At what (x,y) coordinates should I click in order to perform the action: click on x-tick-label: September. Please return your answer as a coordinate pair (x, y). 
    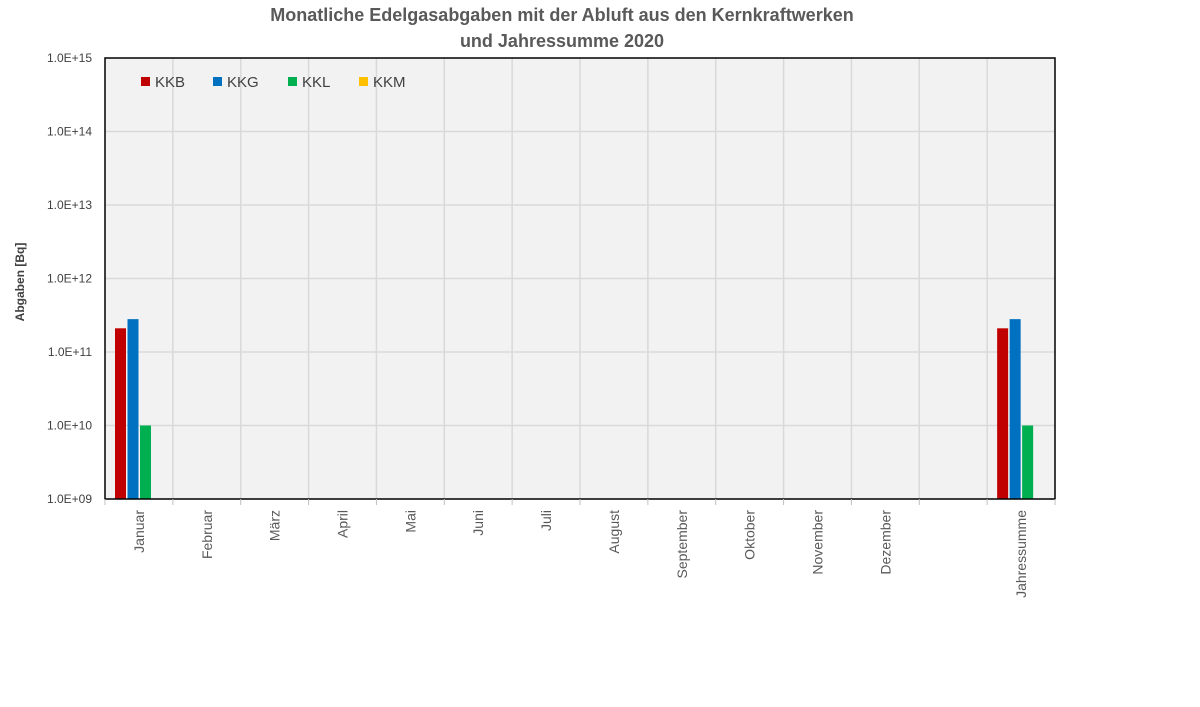
    Looking at the image, I should click on (682, 544).